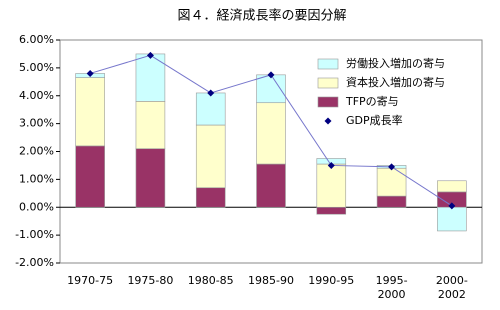 This screenshot has height=310, width=500. What do you see at coordinates (36, 151) in the screenshot?
I see `y-tick-label: 2.00%` at bounding box center [36, 151].